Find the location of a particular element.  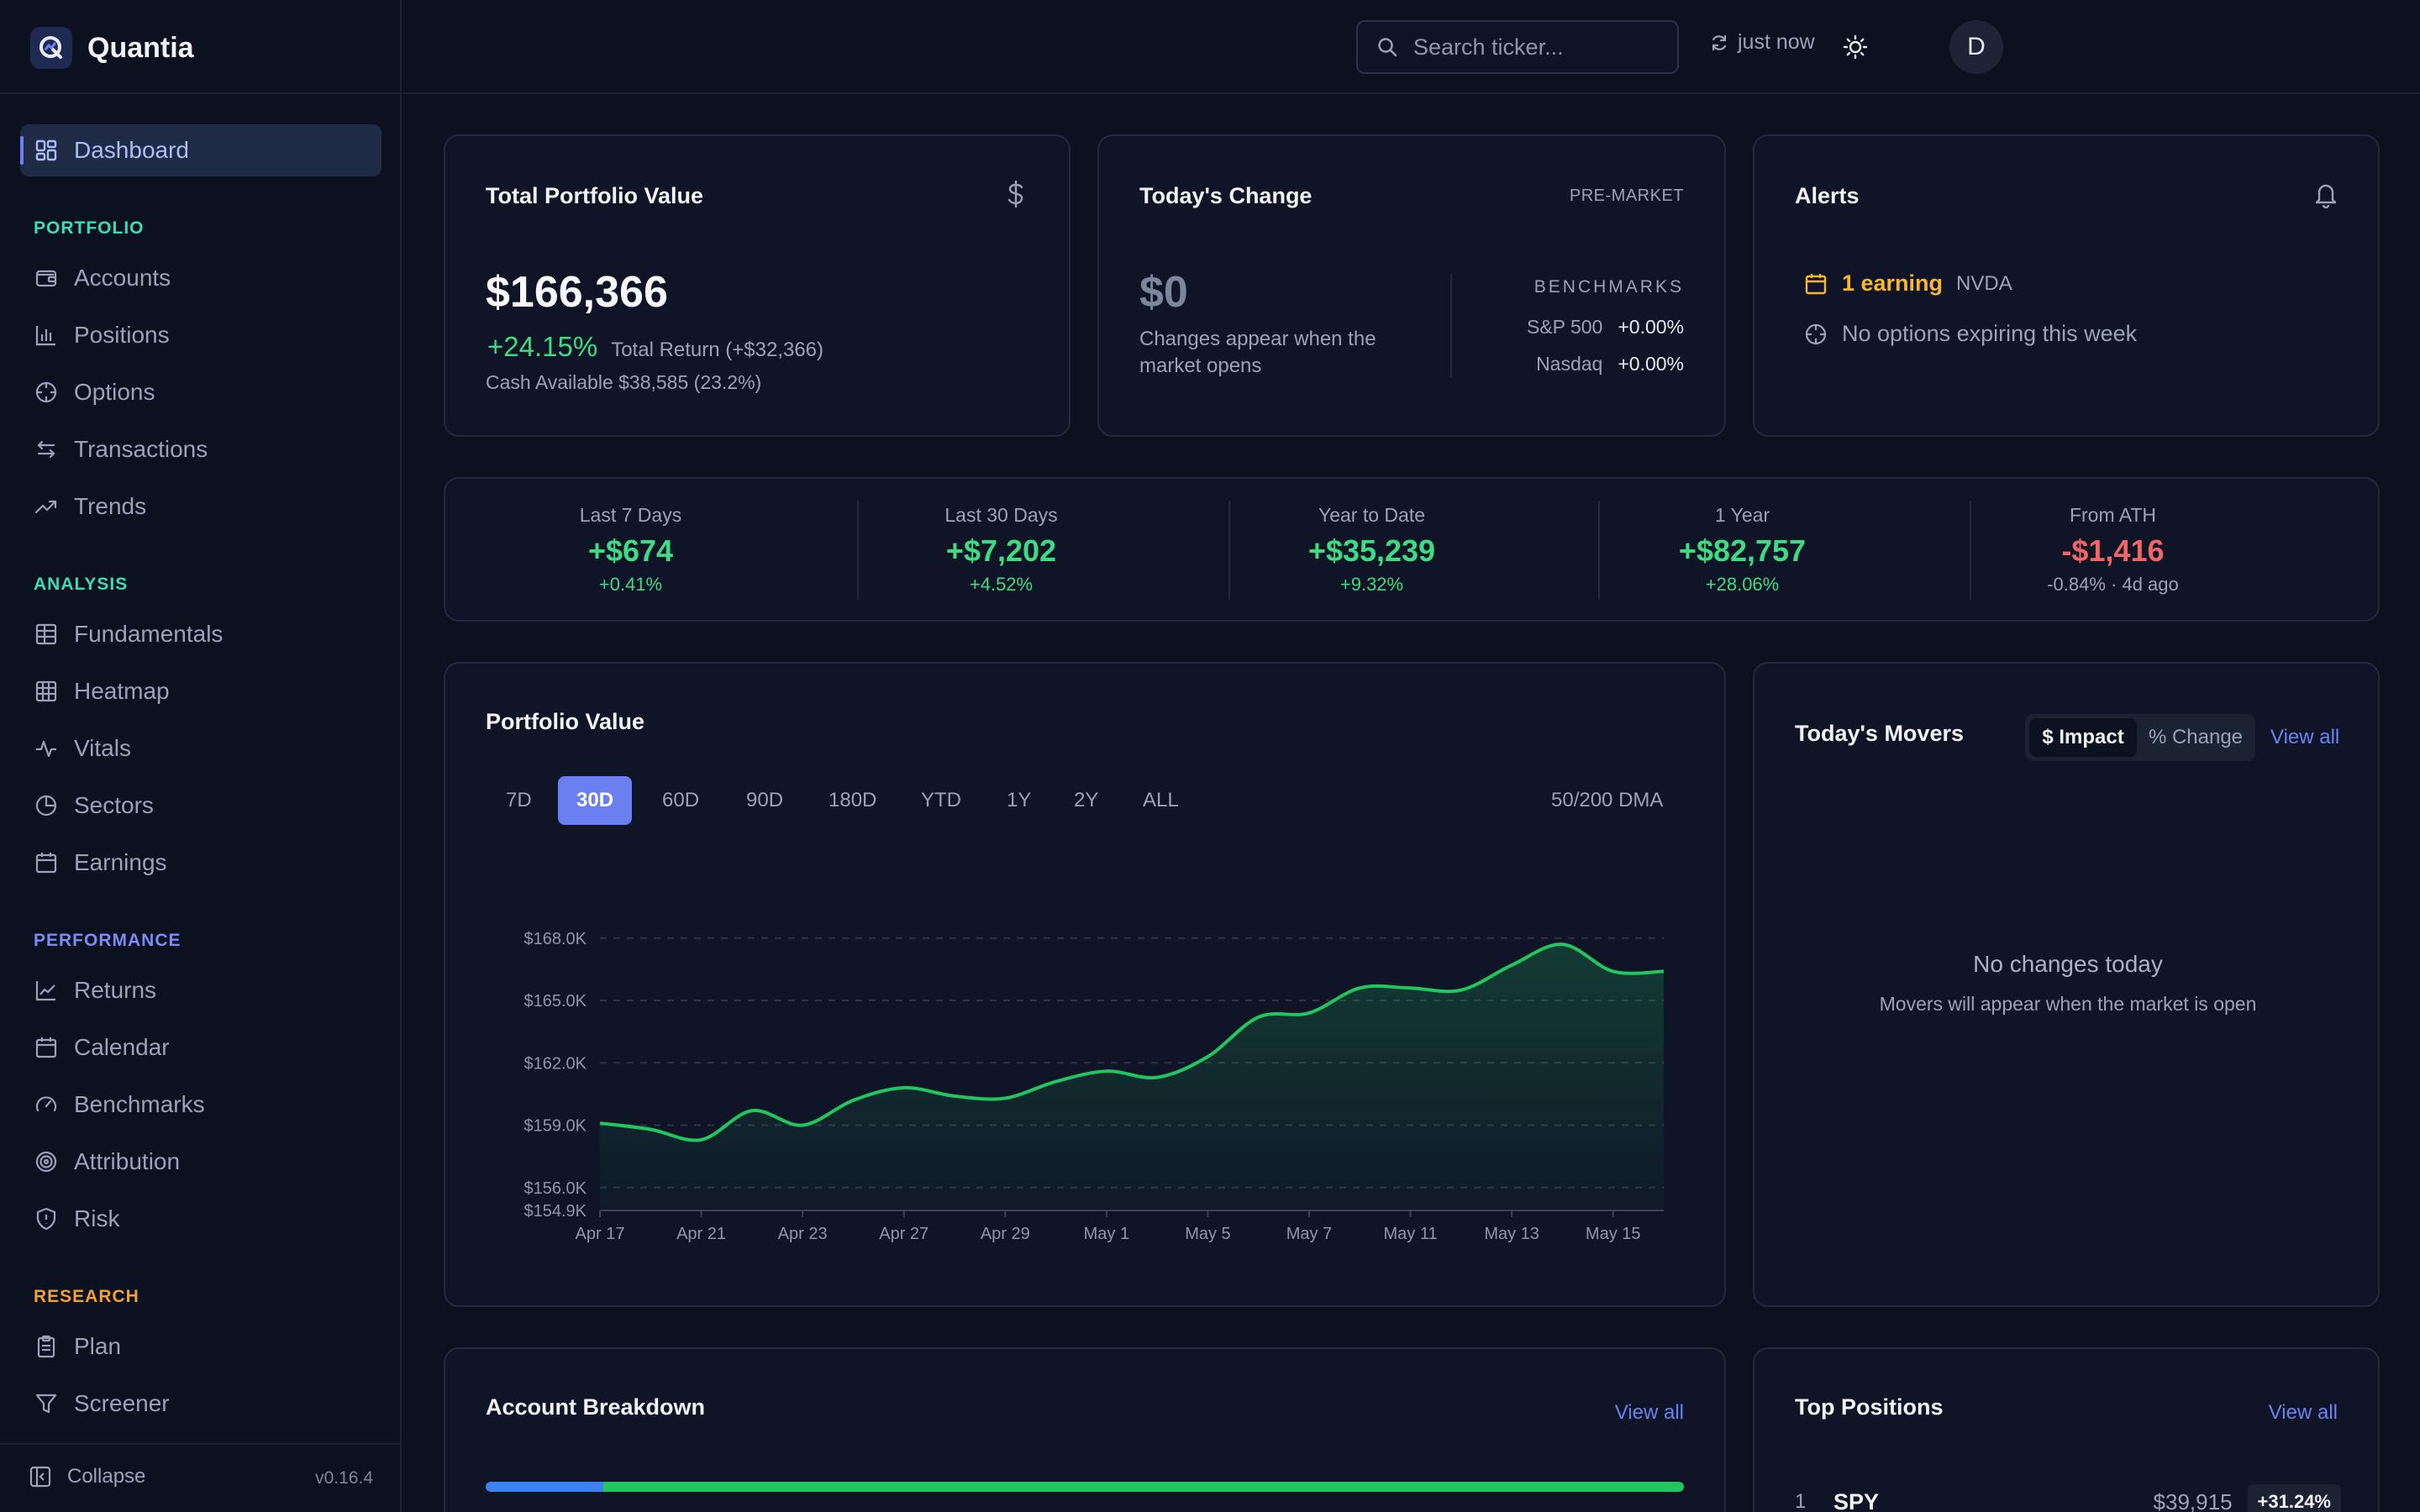

benchmark-row: S&P 500 +0.00% is located at coordinates (1605, 327).